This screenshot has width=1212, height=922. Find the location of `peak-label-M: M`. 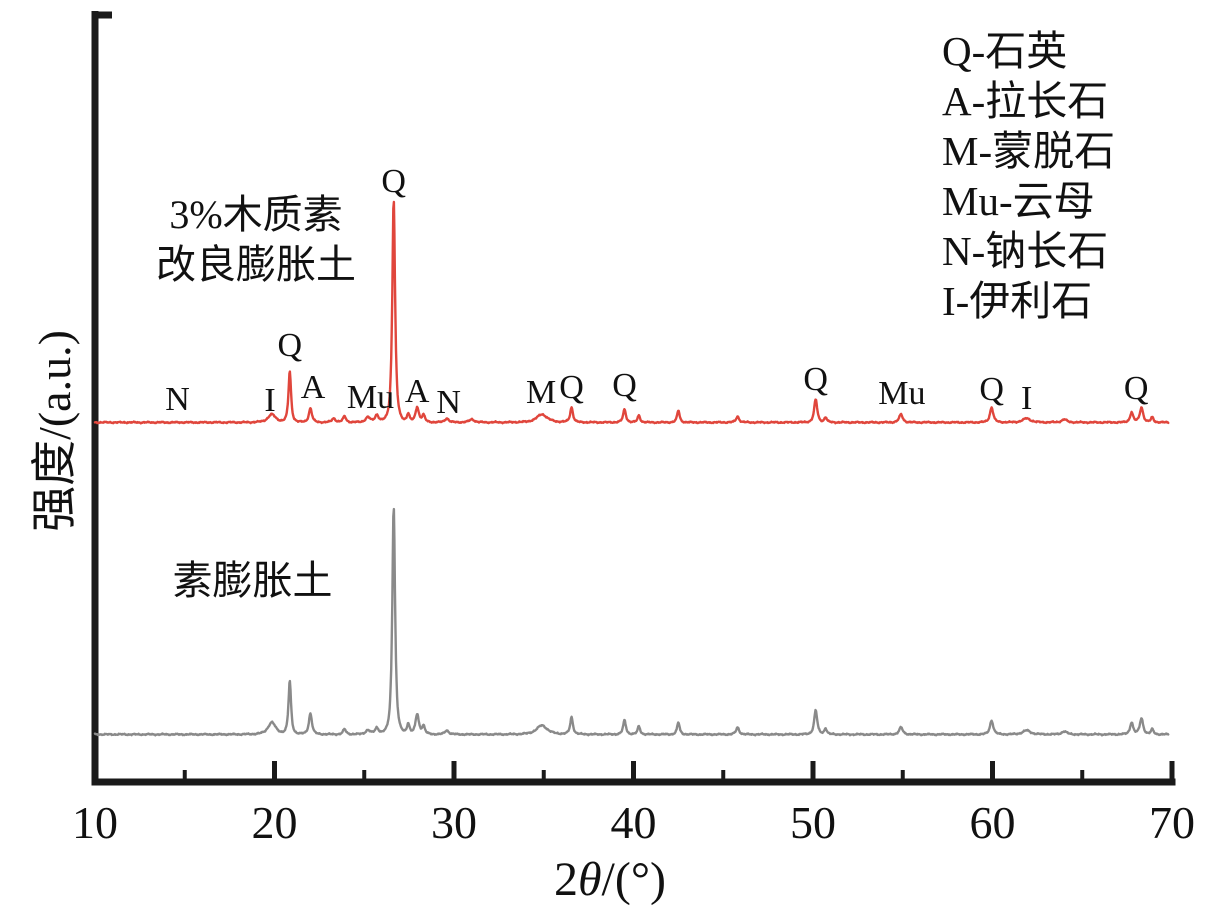

peak-label-M: M is located at coordinates (541, 392).